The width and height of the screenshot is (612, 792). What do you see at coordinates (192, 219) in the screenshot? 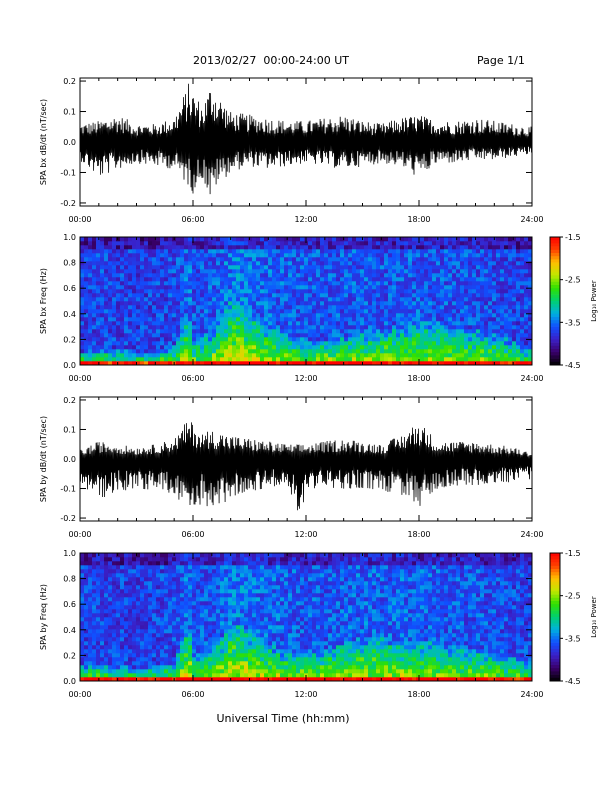
I see `x-tick-label: 06:00` at bounding box center [192, 219].